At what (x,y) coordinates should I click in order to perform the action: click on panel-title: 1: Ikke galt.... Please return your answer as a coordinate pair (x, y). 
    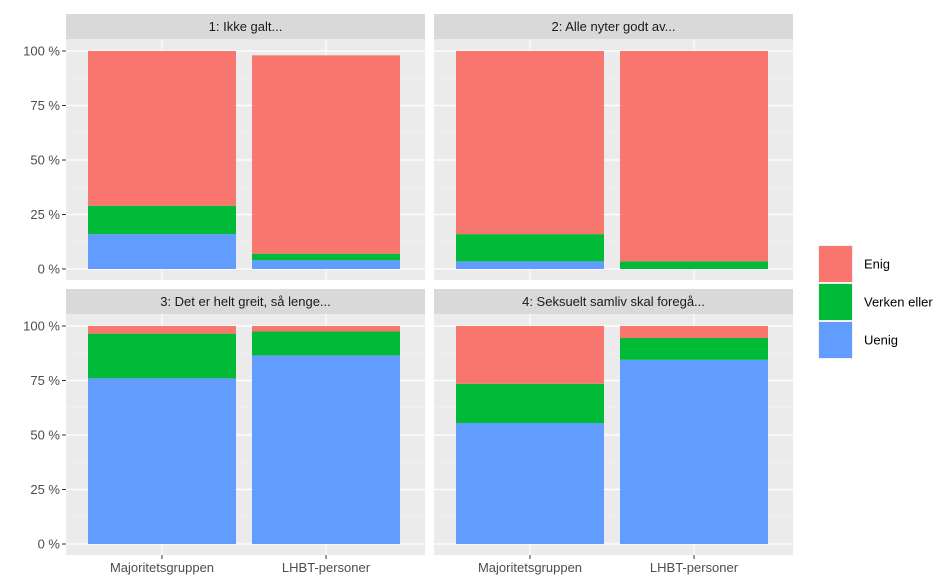
    Looking at the image, I should click on (246, 26).